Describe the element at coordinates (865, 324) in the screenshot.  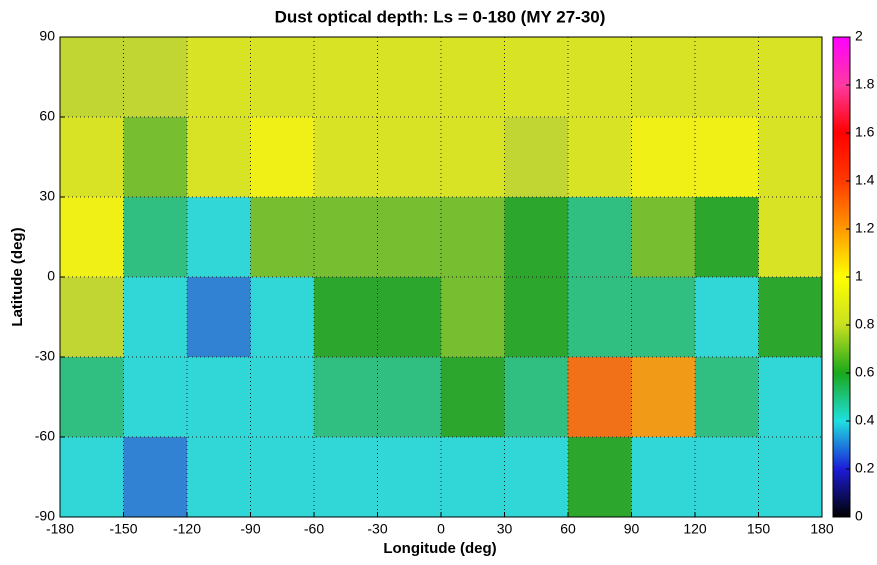
I see `colorbar-tick-label: 0.8` at that location.